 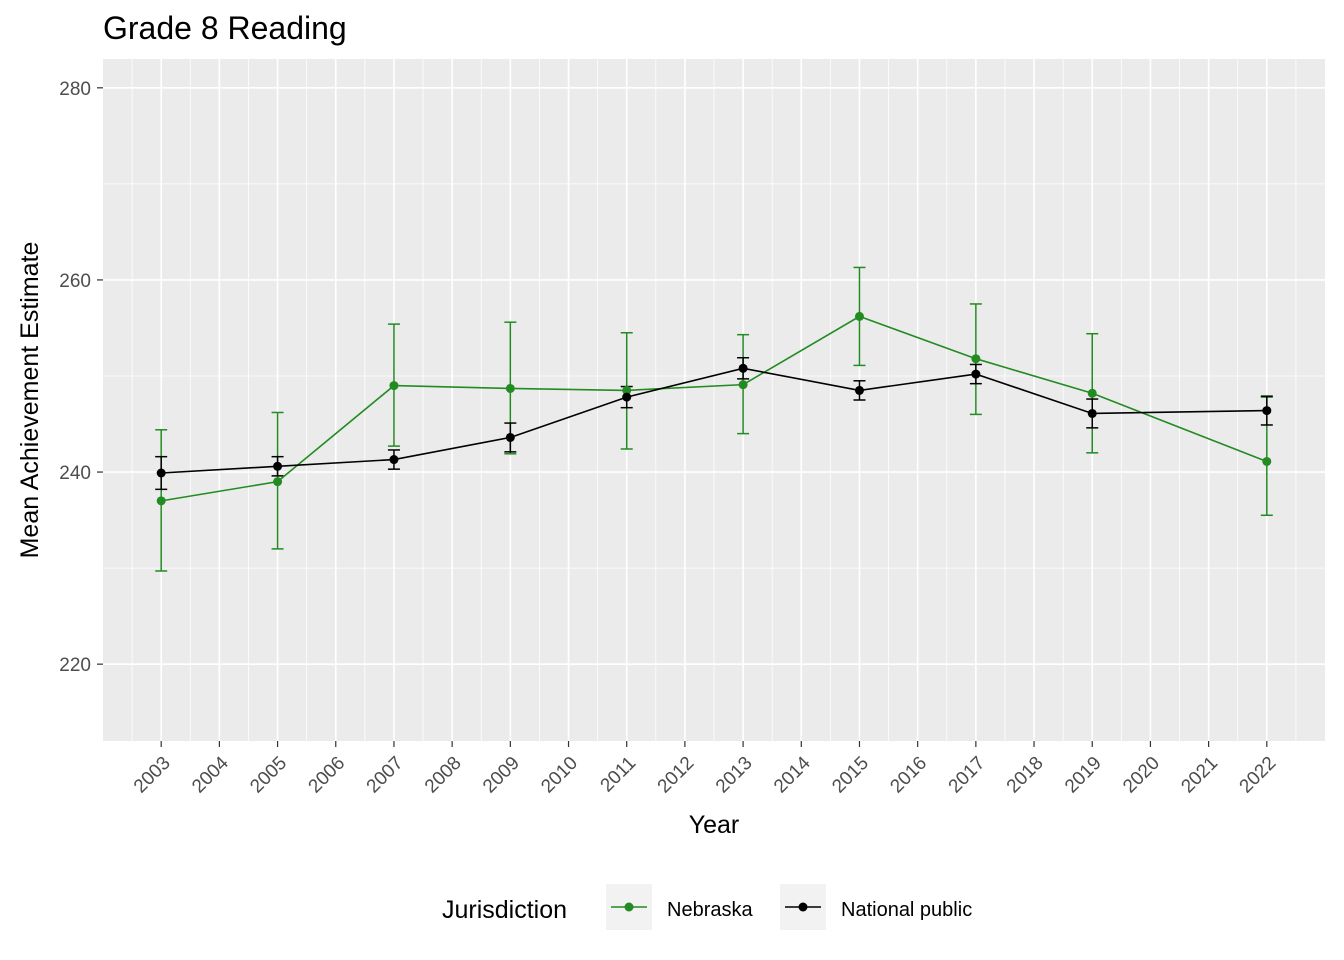 I want to click on legend-point-nebraska, so click(x=629, y=907).